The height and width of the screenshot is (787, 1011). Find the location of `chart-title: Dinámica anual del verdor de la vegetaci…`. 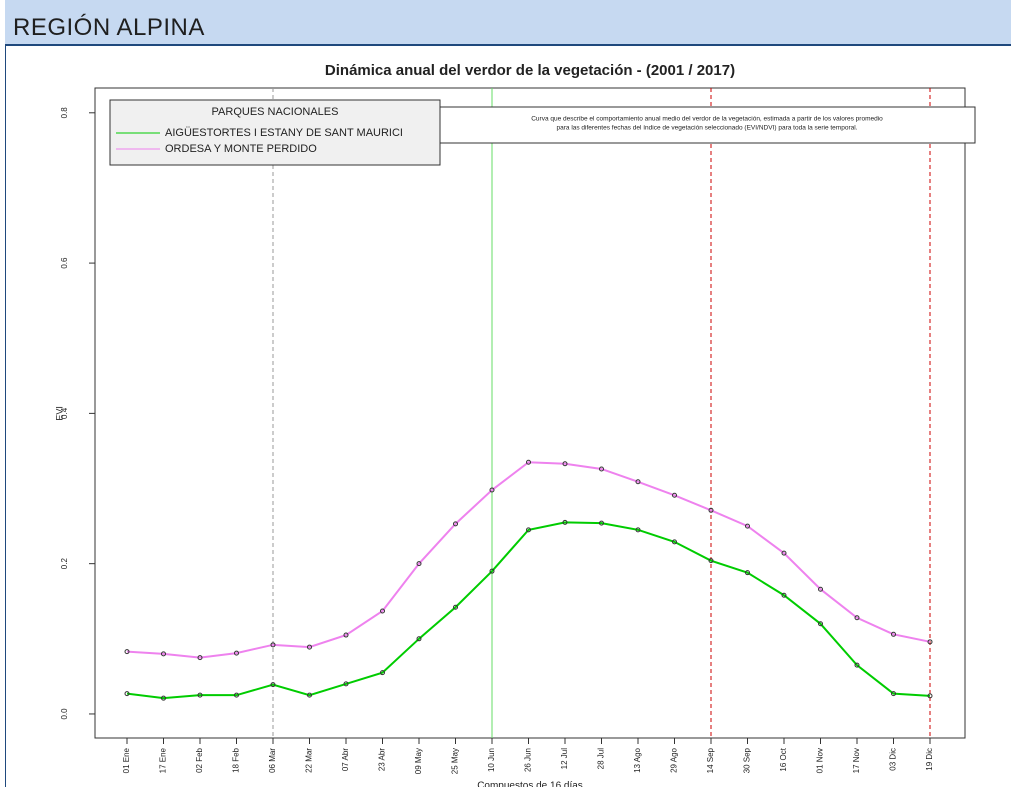

chart-title: Dinámica anual del verdor de la vegetaci… is located at coordinates (530, 70).